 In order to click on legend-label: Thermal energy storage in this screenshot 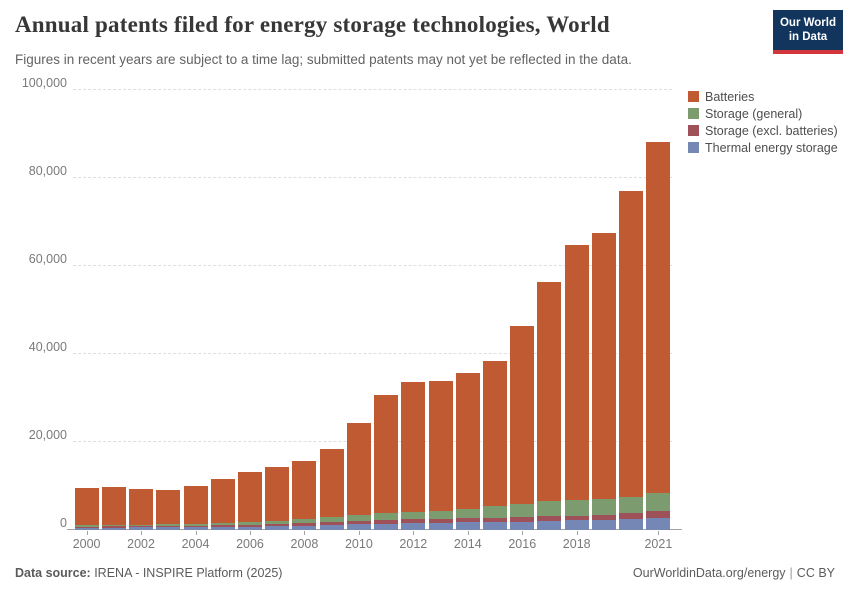, I will do `click(771, 147)`.